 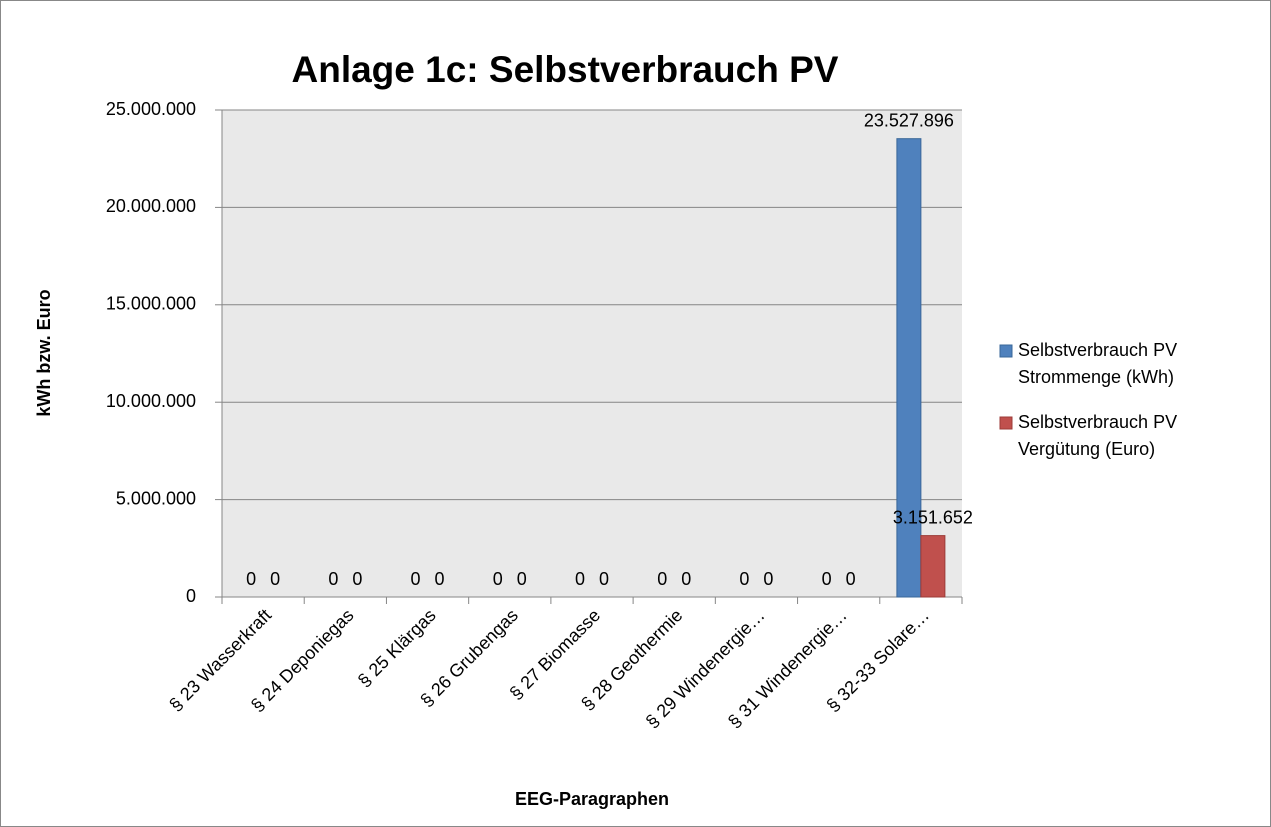 I want to click on chart-title: Anlage 1c: Selbstverbrauch PV, so click(x=565, y=69).